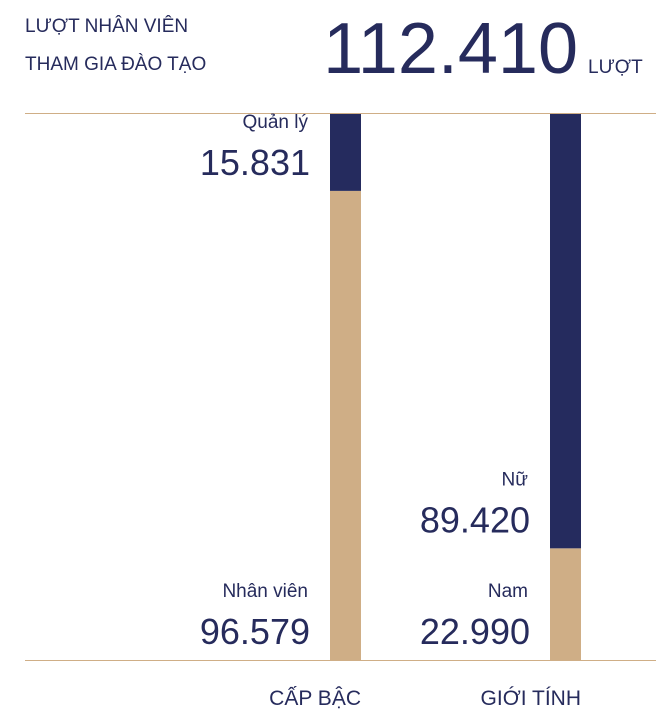 This screenshot has width=656, height=713. I want to click on total-value: 112.410, so click(450, 49).